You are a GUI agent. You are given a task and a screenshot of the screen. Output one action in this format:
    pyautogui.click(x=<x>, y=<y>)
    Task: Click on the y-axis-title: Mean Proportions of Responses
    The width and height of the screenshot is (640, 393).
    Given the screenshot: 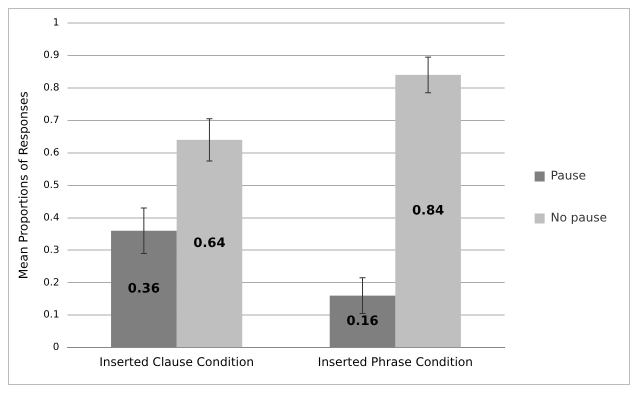 What is the action you would take?
    pyautogui.click(x=23, y=185)
    